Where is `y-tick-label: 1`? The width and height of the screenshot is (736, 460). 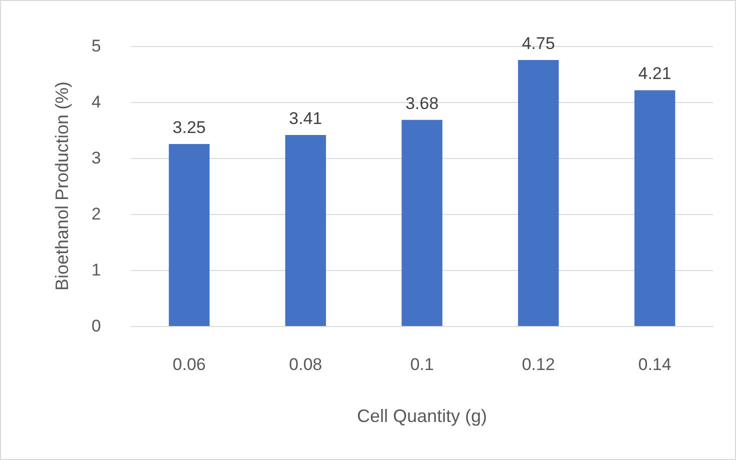
y-tick-label: 1 is located at coordinates (96, 270).